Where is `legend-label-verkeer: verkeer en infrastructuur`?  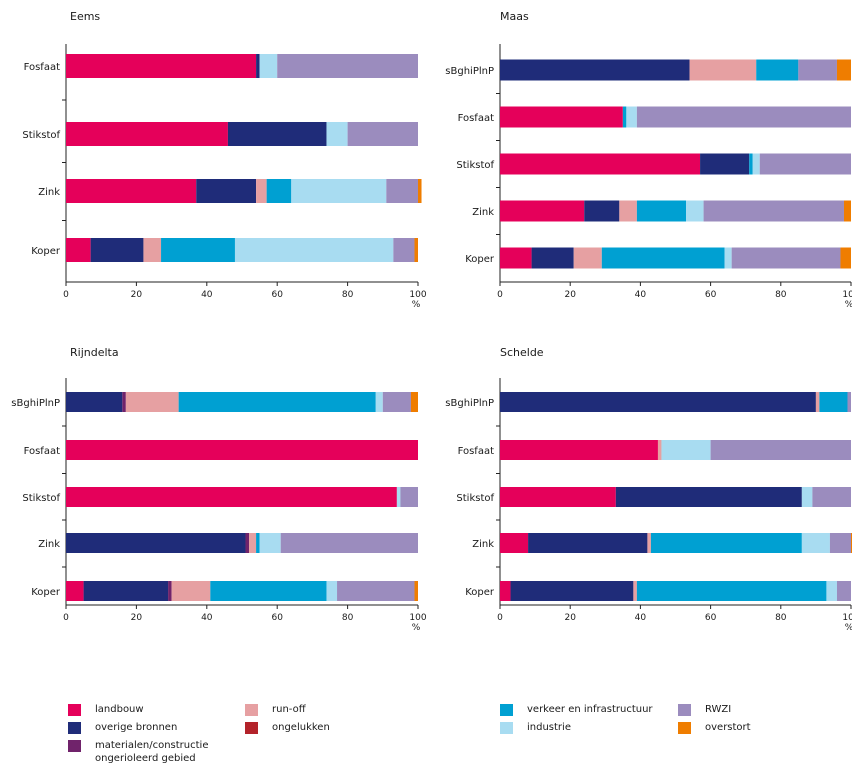
legend-label-verkeer: verkeer en infrastructuur is located at coordinates (590, 709).